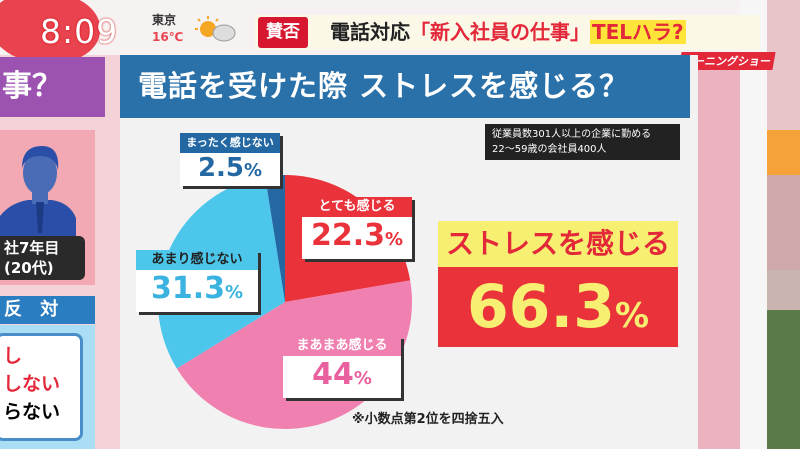 This screenshot has width=800, height=449. What do you see at coordinates (38, 192) in the screenshot?
I see `person-silhouette-icon` at bounding box center [38, 192].